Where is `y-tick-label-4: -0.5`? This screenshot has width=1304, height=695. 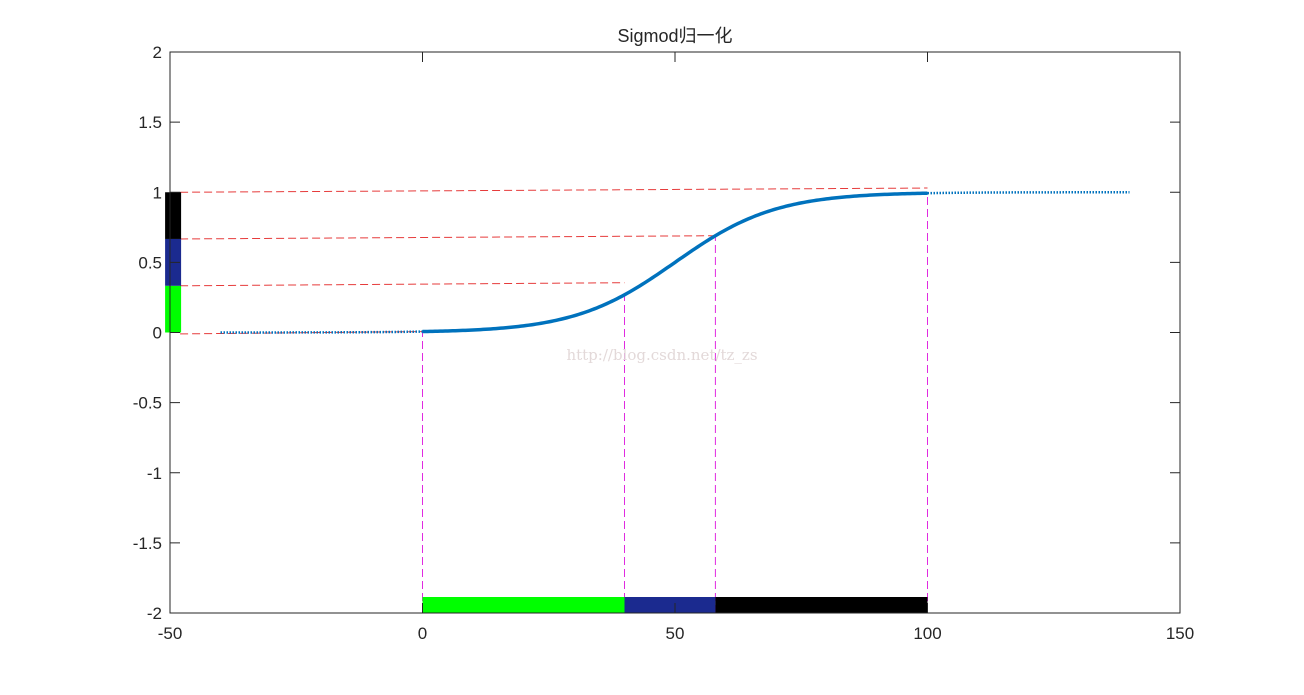 y-tick-label-4: -0.5 is located at coordinates (147, 403).